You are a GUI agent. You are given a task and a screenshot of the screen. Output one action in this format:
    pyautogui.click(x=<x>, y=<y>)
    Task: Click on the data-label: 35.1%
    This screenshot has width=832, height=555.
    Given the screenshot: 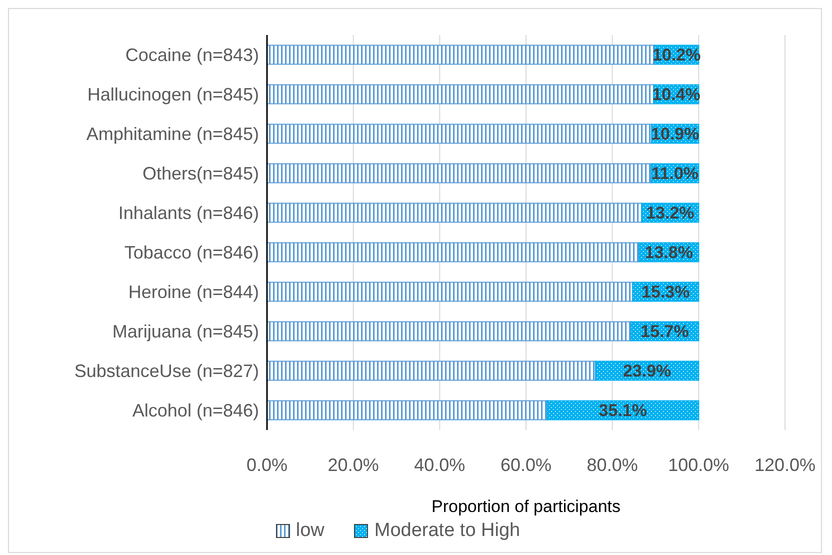 What is the action you would take?
    pyautogui.click(x=623, y=410)
    